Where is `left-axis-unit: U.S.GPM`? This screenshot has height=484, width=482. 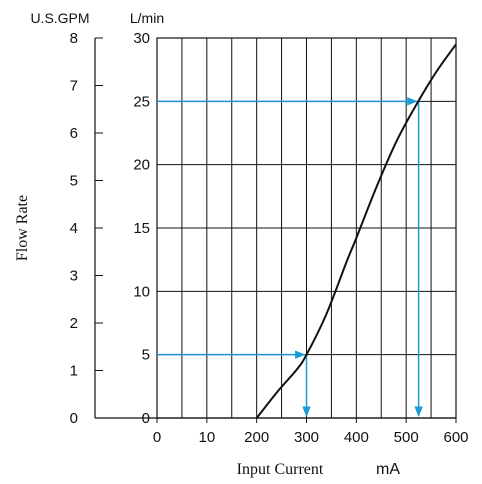 left-axis-unit: U.S.GPM is located at coordinates (59, 18).